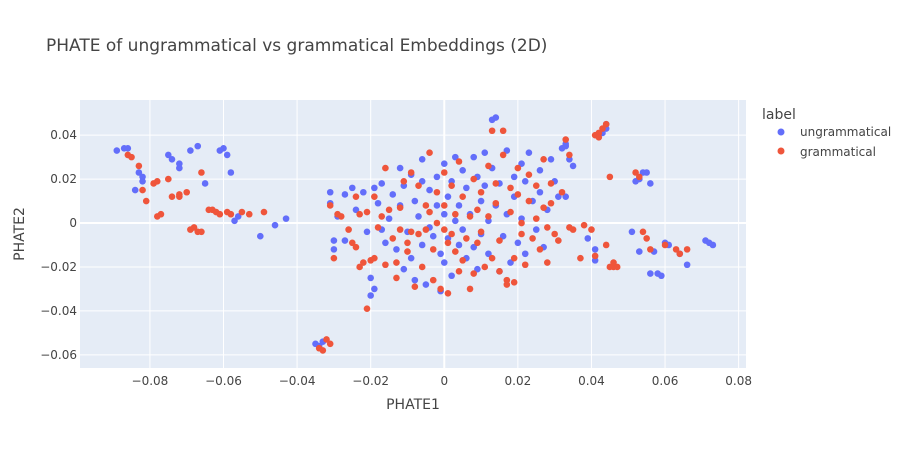 The height and width of the screenshot is (450, 908). What do you see at coordinates (826, 152) in the screenshot?
I see `legend-item-grammatical: grammatical` at bounding box center [826, 152].